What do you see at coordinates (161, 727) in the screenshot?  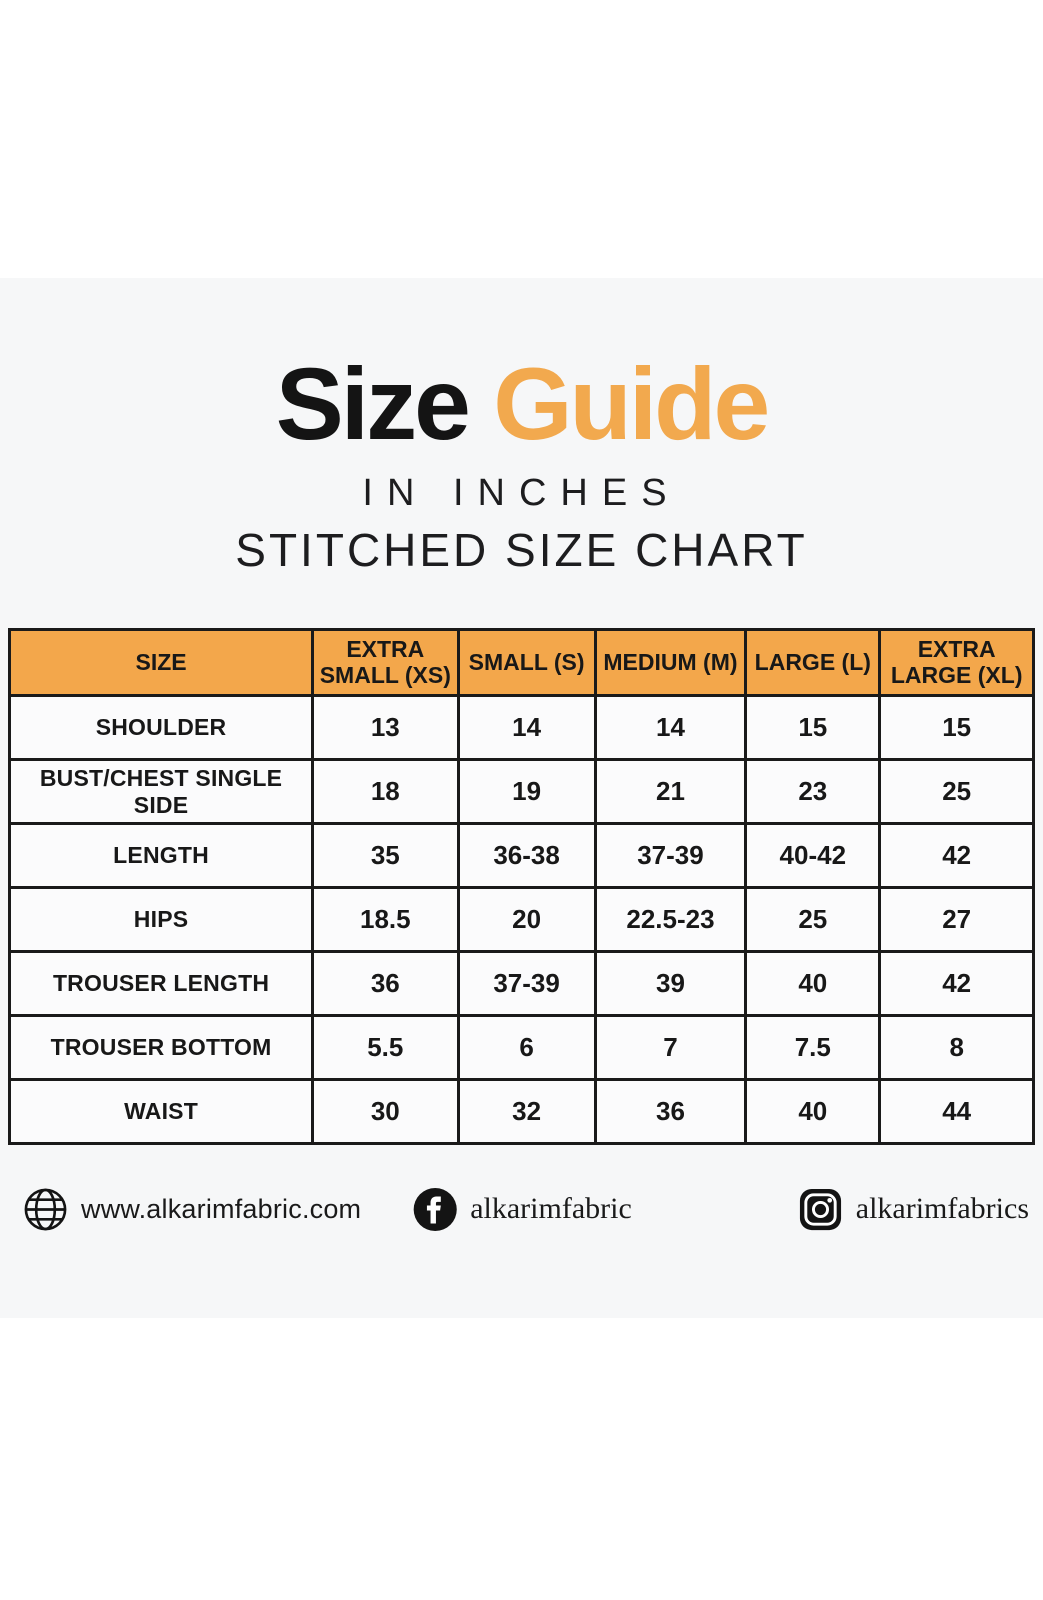 I see `row-label: SHOULDER` at bounding box center [161, 727].